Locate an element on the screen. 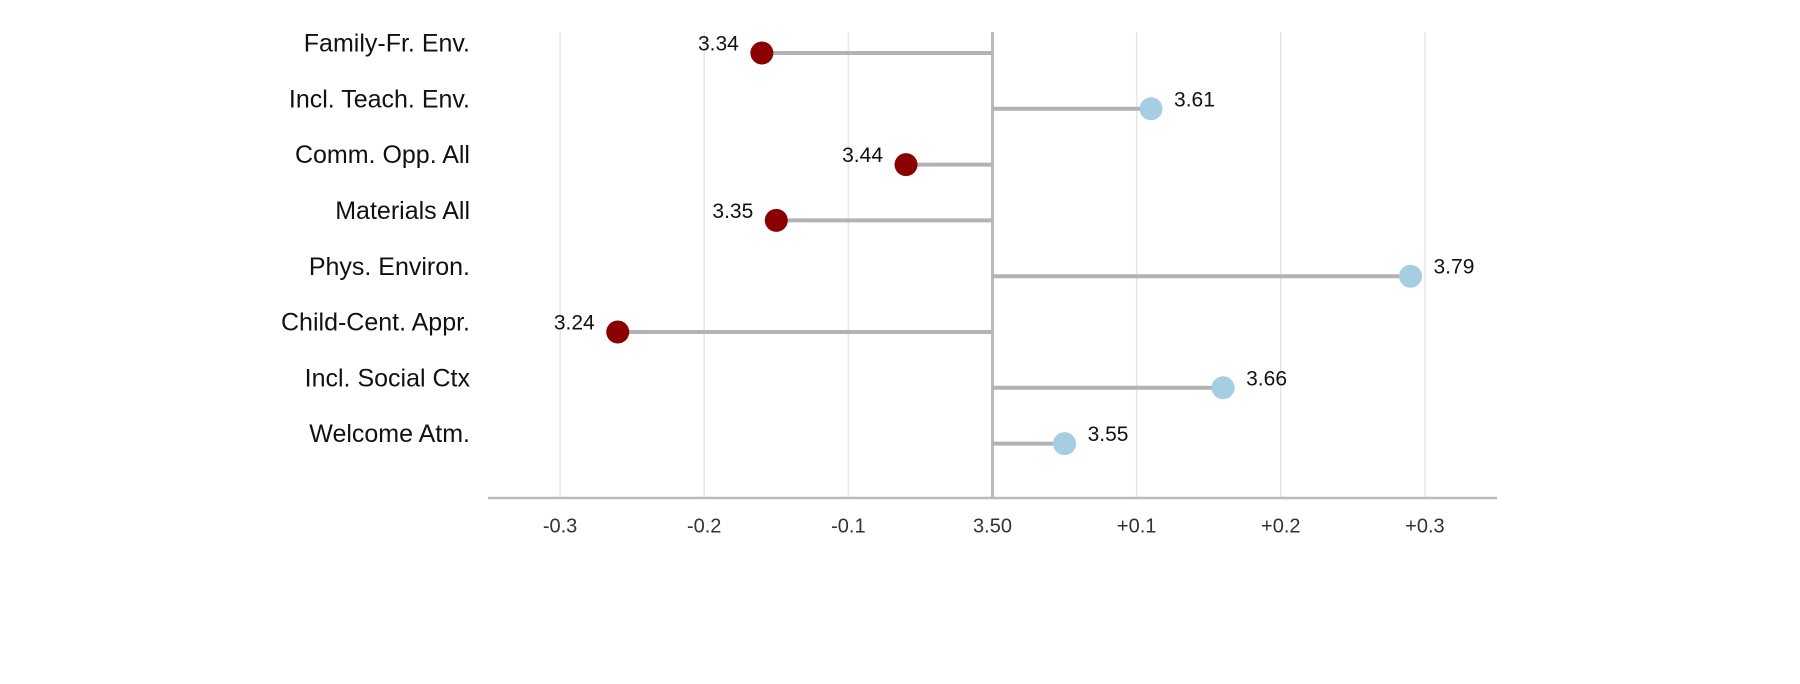 The image size is (1800, 684). x-tick-label: -0.2 is located at coordinates (704, 526).